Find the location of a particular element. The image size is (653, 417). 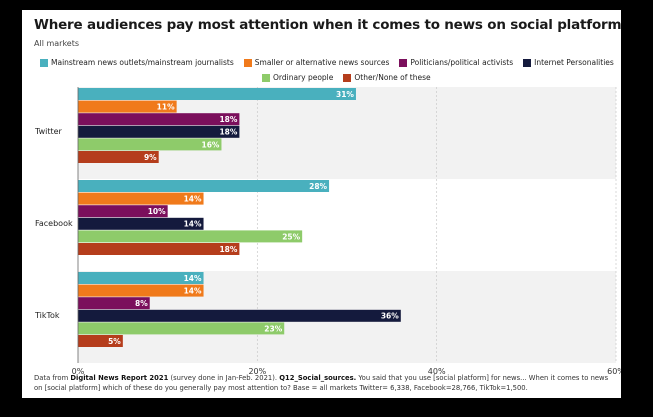

bar-value-label: 16% is located at coordinates (211, 144).